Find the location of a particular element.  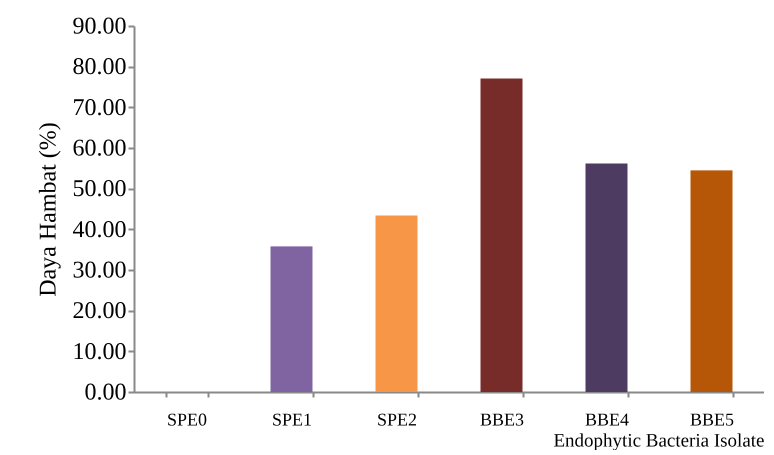

y-tick-label: 60.00 is located at coordinates (99, 149).